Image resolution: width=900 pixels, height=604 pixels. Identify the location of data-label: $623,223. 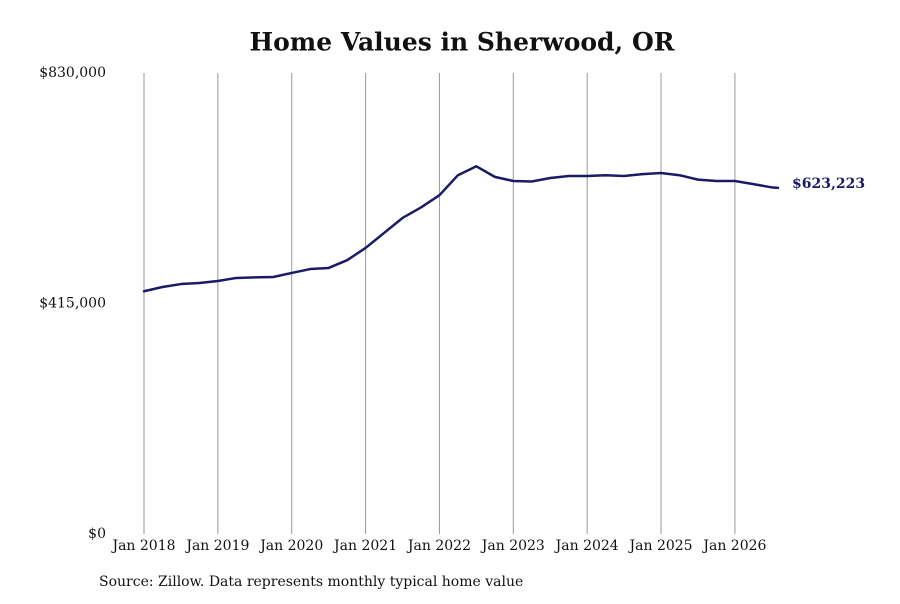
(828, 184).